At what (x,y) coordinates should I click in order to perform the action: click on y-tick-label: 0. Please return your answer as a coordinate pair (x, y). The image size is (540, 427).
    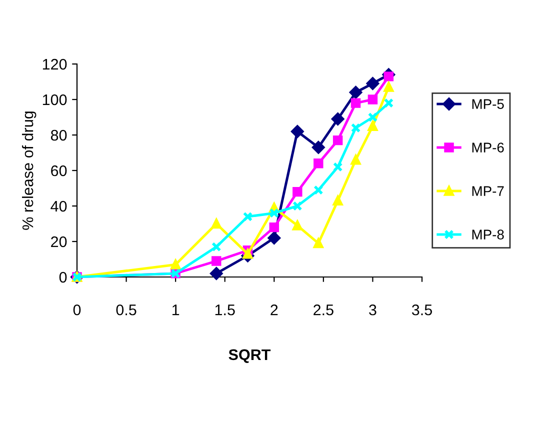
    Looking at the image, I should click on (63, 277).